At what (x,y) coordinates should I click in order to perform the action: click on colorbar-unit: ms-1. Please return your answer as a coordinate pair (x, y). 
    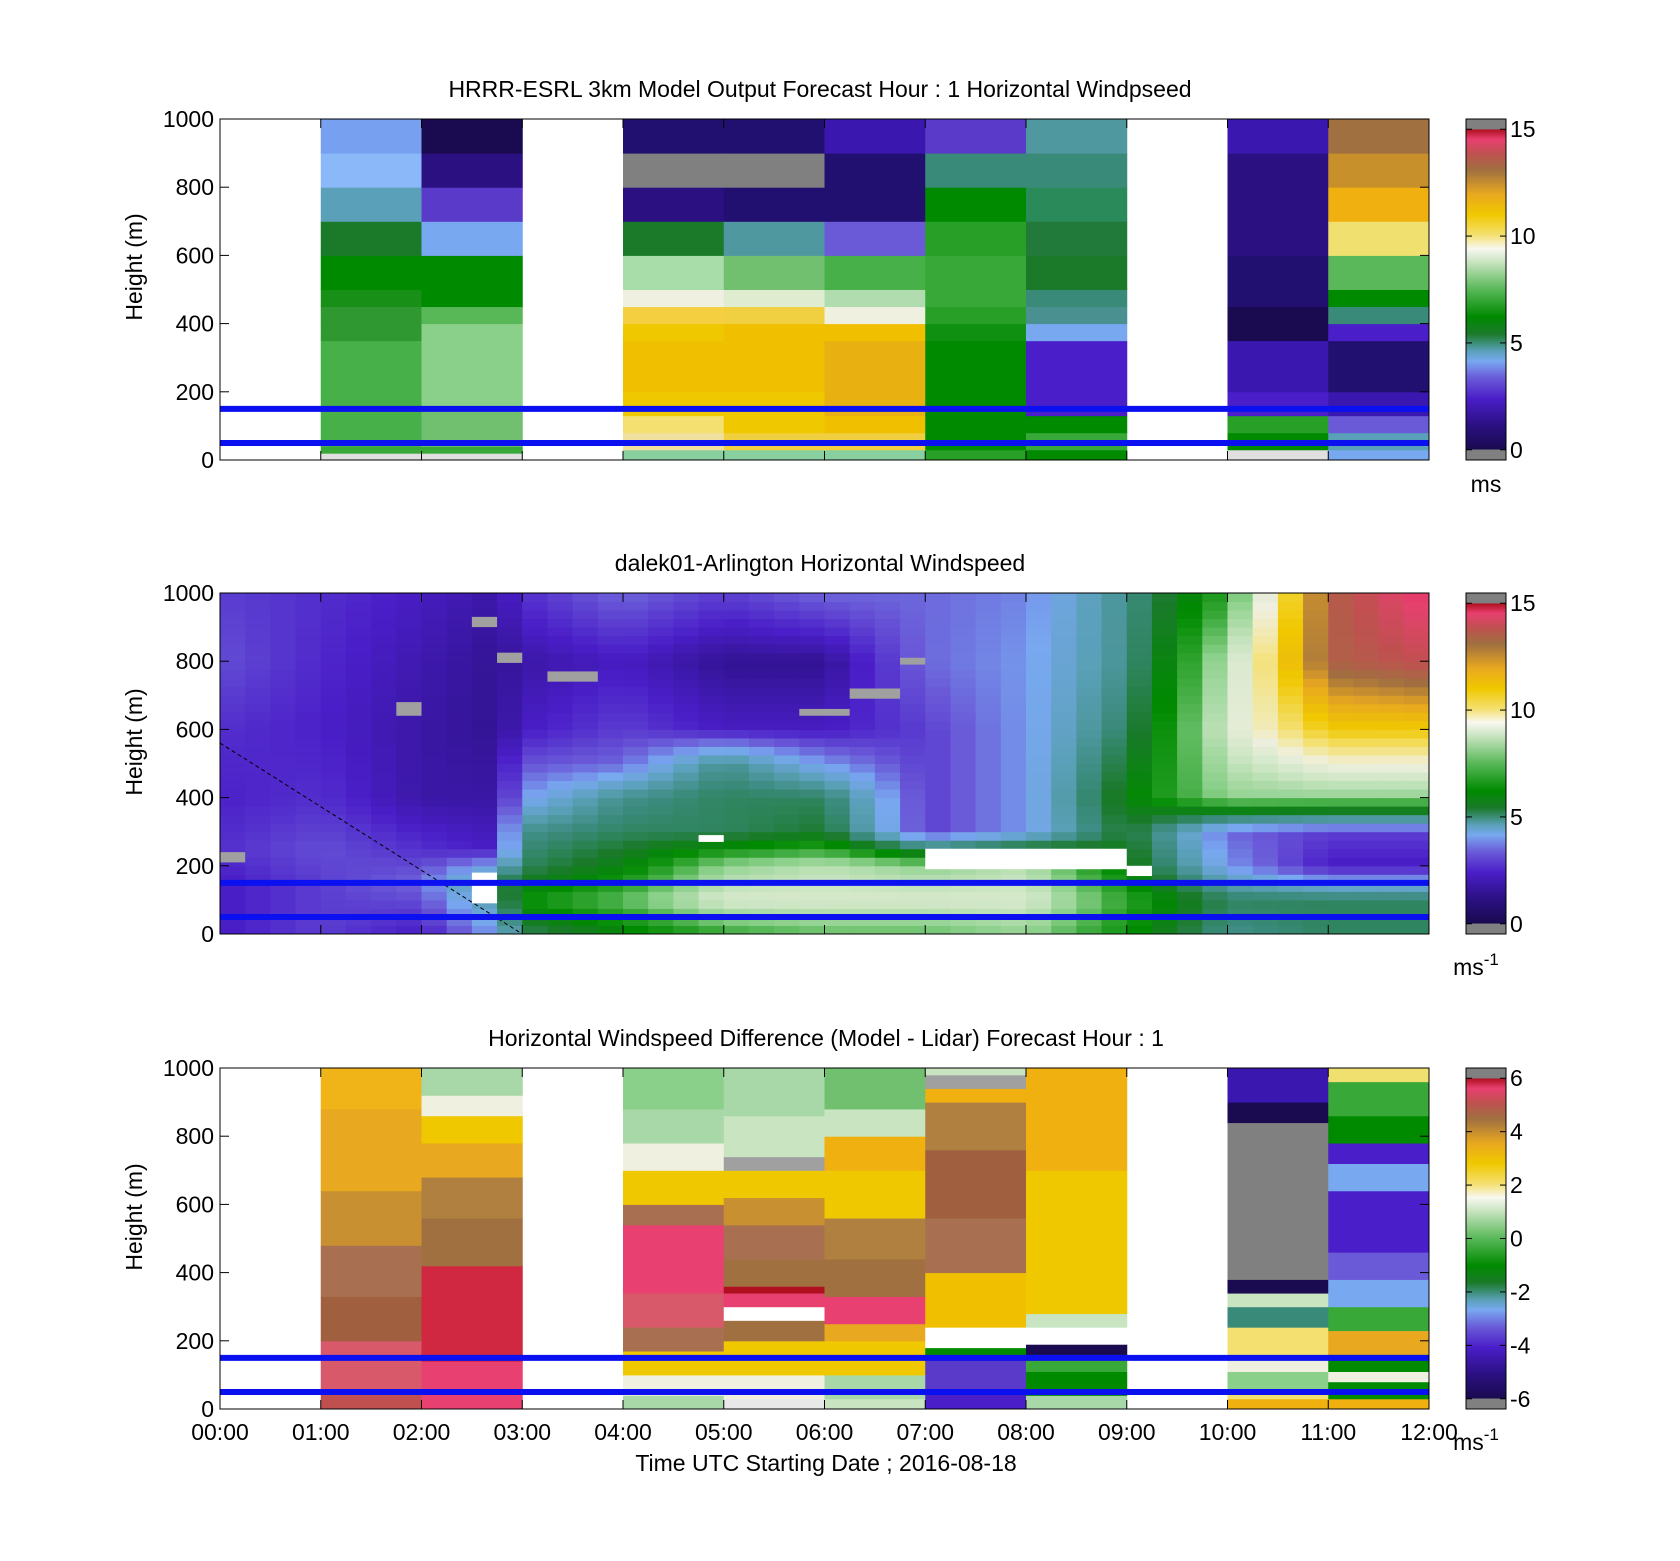
    Looking at the image, I should click on (1476, 965).